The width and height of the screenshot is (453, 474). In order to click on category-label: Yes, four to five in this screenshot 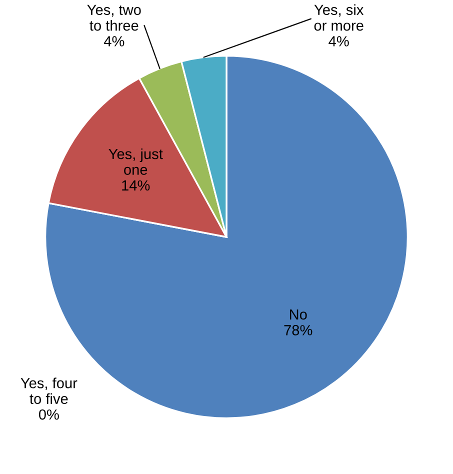, I will do `click(49, 391)`.